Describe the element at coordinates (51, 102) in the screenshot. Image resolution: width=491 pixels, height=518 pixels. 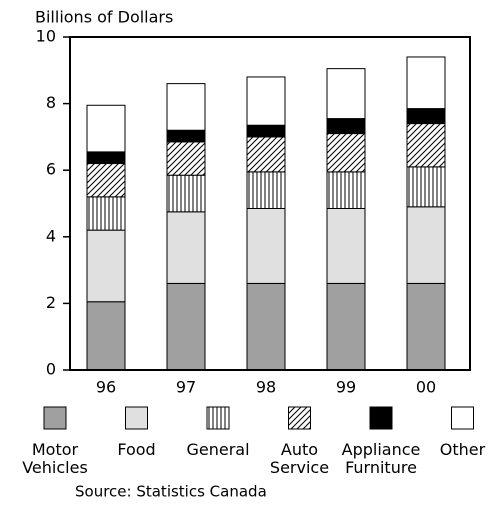
I see `y-tick-label: 8` at that location.